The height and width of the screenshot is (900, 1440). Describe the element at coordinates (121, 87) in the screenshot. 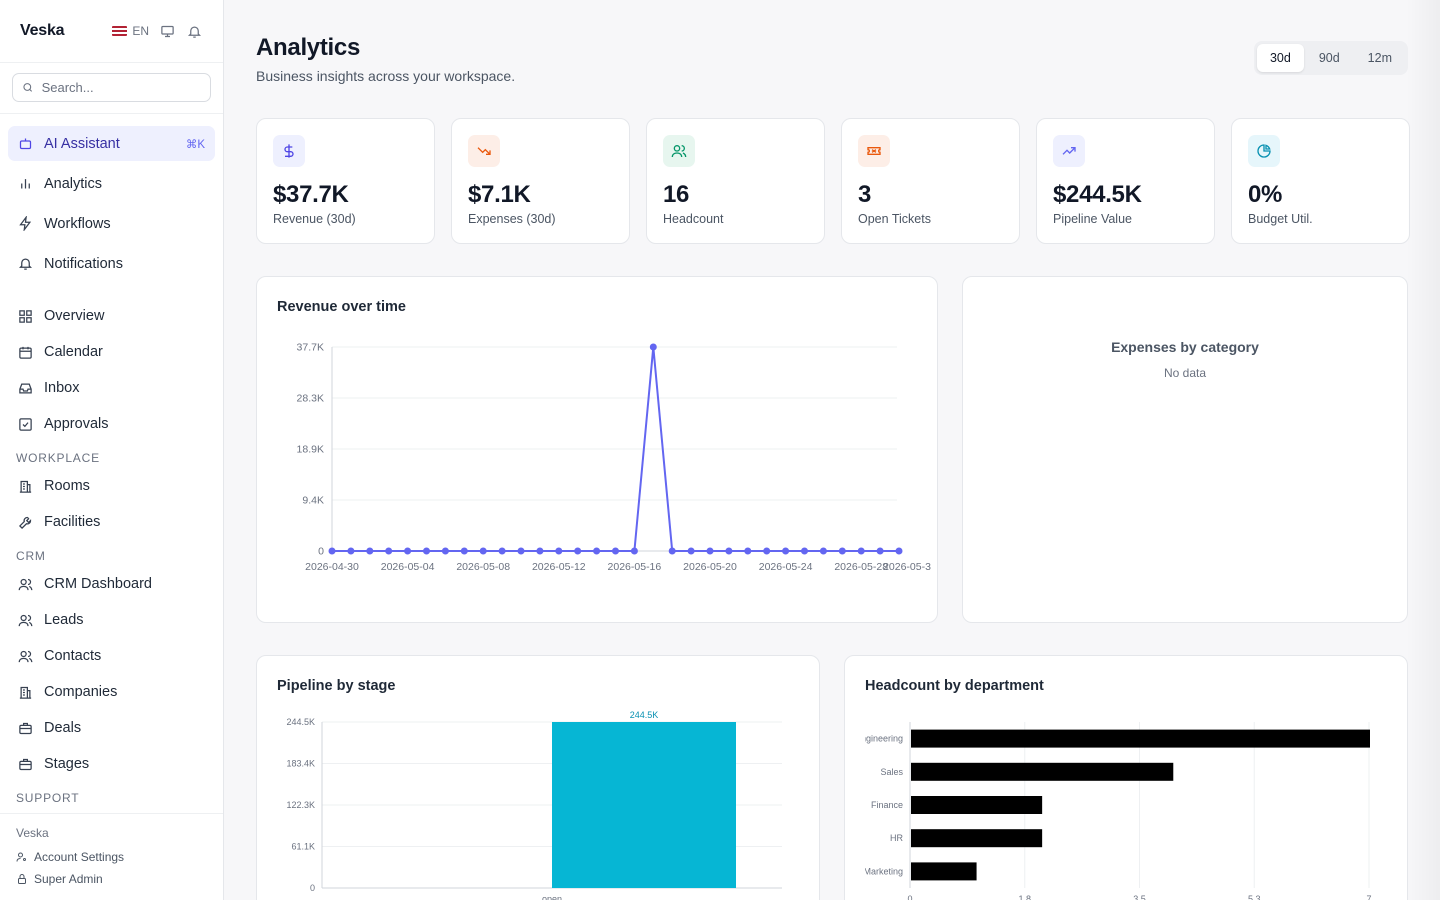

I see `search-input` at that location.